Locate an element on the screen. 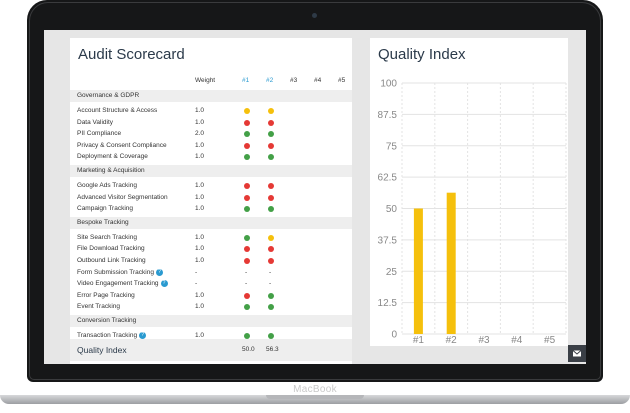 The image size is (630, 413). y-tick-label: 0 is located at coordinates (394, 335).